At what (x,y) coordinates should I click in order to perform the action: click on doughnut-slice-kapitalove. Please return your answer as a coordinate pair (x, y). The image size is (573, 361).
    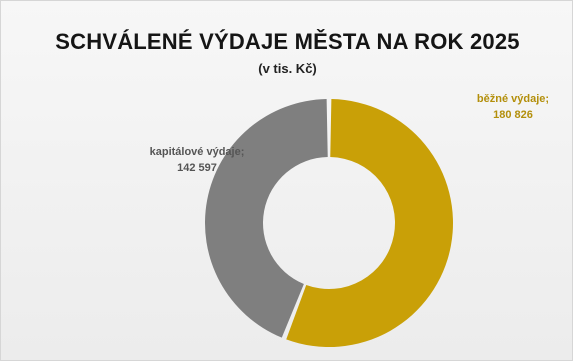
    Looking at the image, I should click on (266, 218).